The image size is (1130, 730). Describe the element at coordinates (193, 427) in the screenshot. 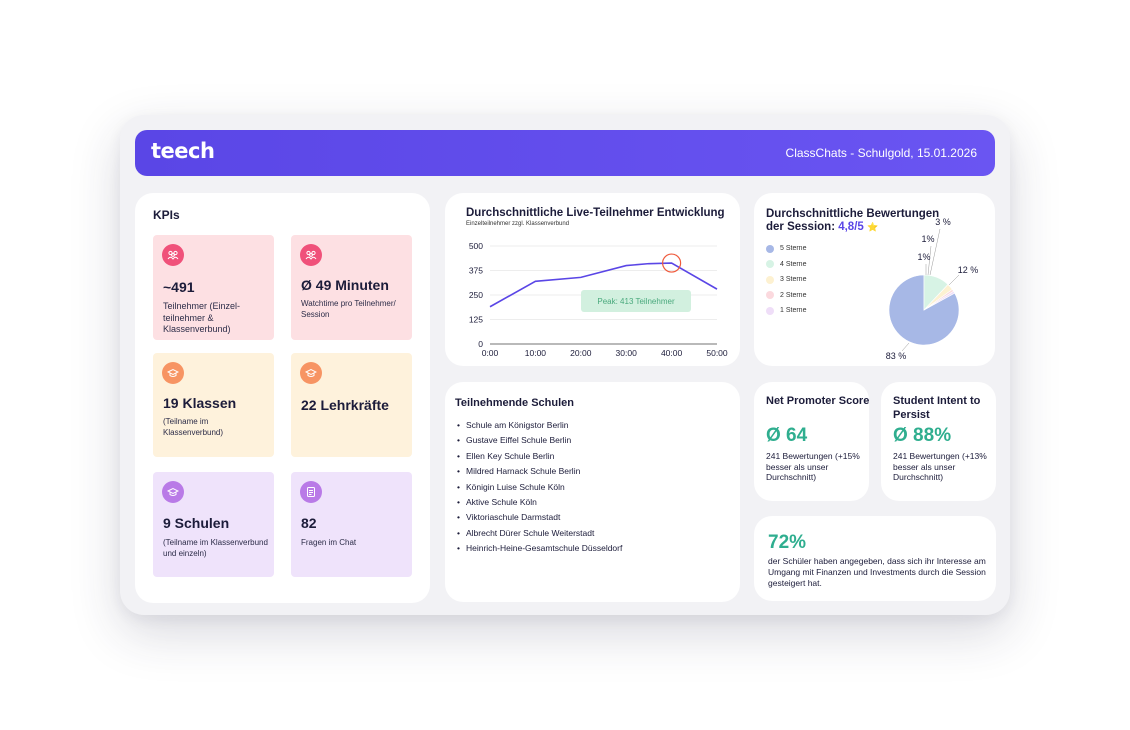

I see `kpi-desc: (Teilname im Klassenverbund)` at that location.